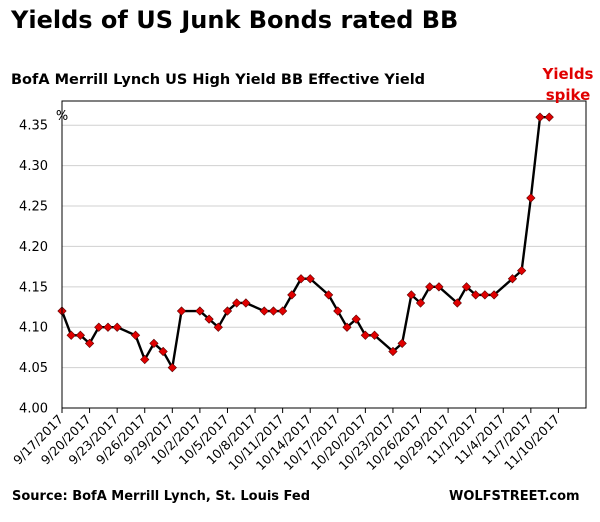 The image size is (600, 522). What do you see at coordinates (33, 409) in the screenshot?
I see `y-tick-label: 4.00` at bounding box center [33, 409].